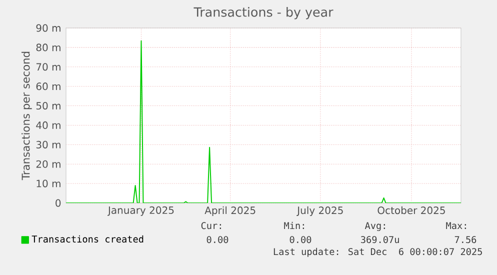  I want to click on y-tick-label: 90 m, so click(48, 28).